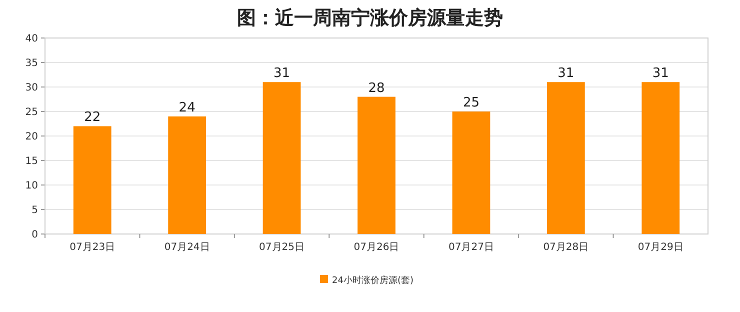 This screenshot has height=312, width=740. What do you see at coordinates (35, 210) in the screenshot?
I see `y-tick-label: 5` at bounding box center [35, 210].